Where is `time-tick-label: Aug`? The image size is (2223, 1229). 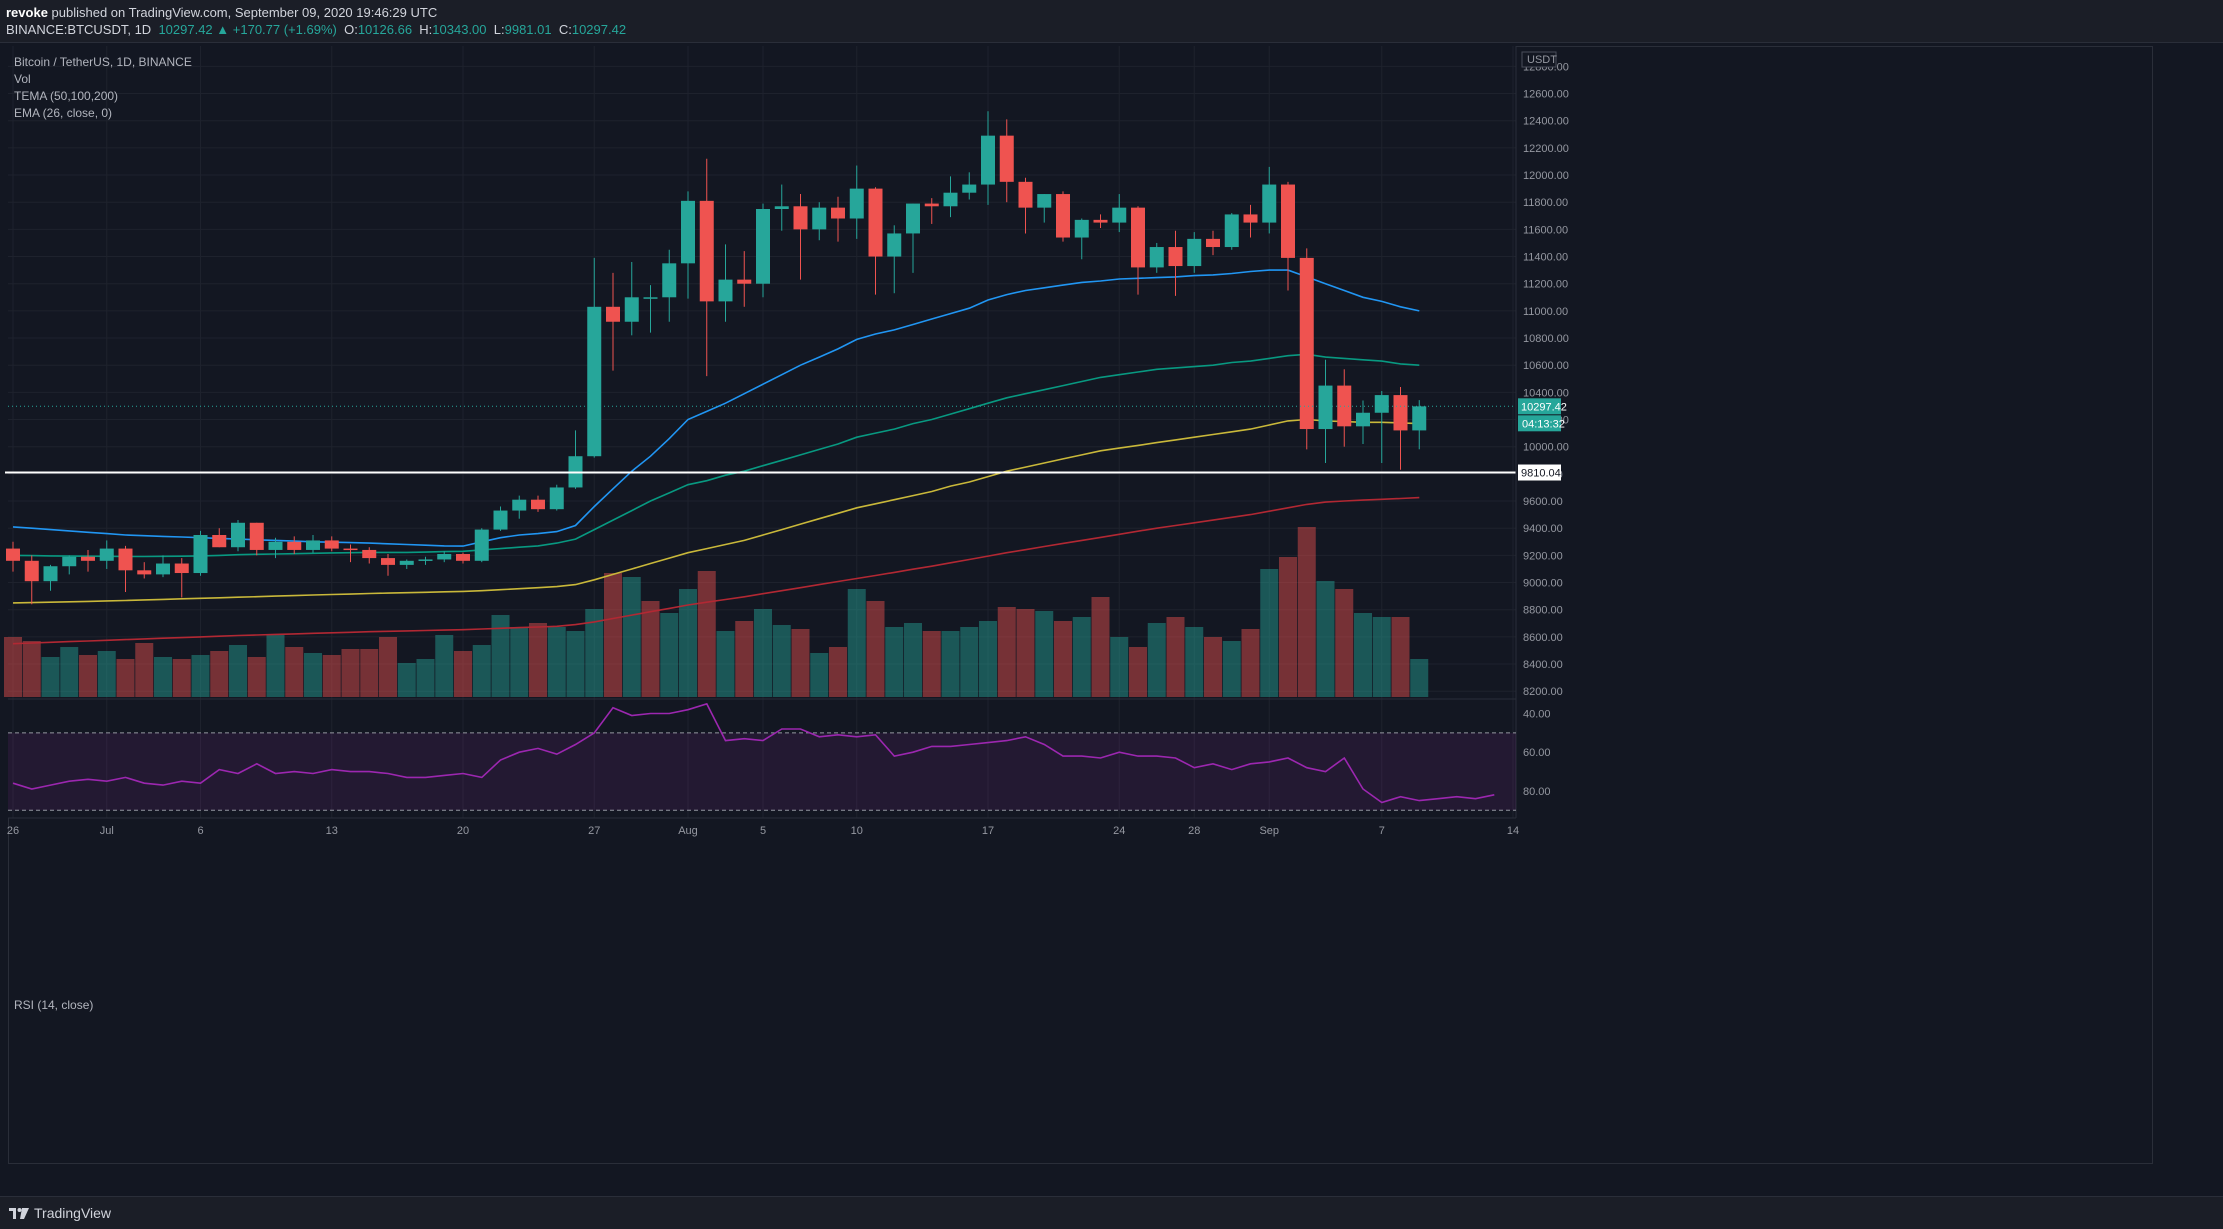
time-tick-label: Aug is located at coordinates (688, 831).